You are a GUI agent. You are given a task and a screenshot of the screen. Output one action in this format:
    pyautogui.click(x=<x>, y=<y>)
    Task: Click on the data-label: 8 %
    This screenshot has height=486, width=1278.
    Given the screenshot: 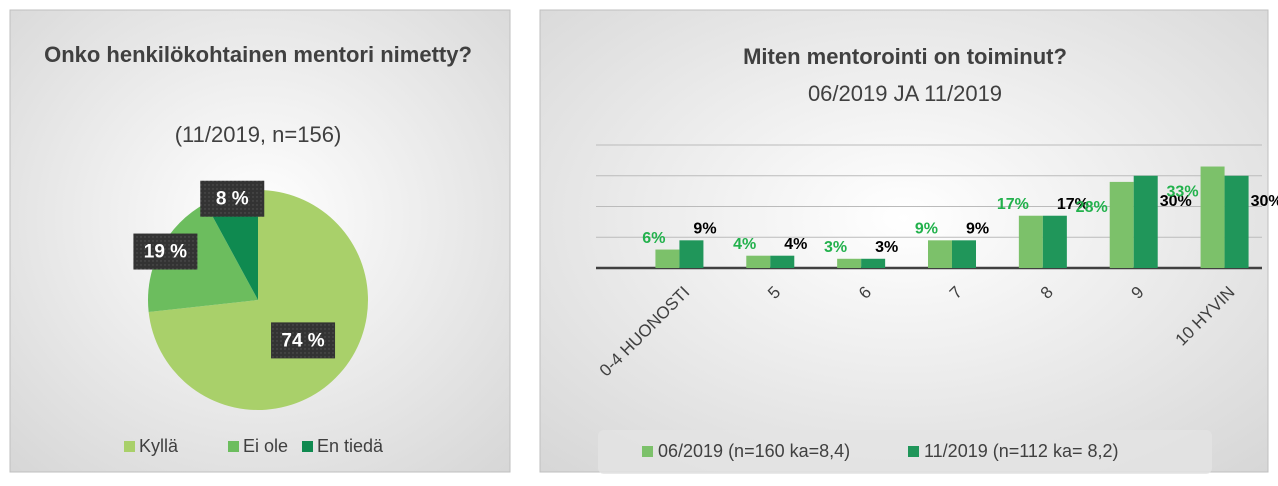 What is the action you would take?
    pyautogui.click(x=232, y=199)
    